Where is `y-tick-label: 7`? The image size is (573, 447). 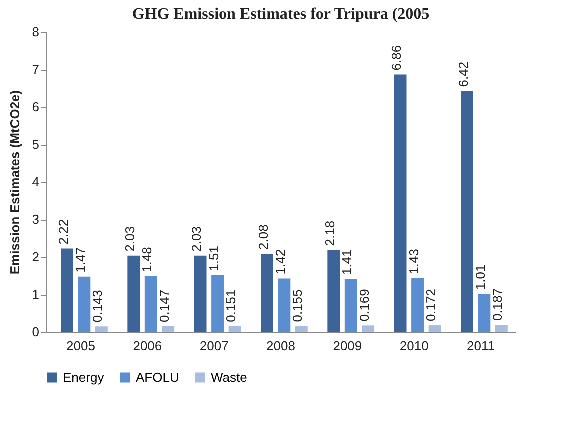
y-tick-label: 7 is located at coordinates (36, 69).